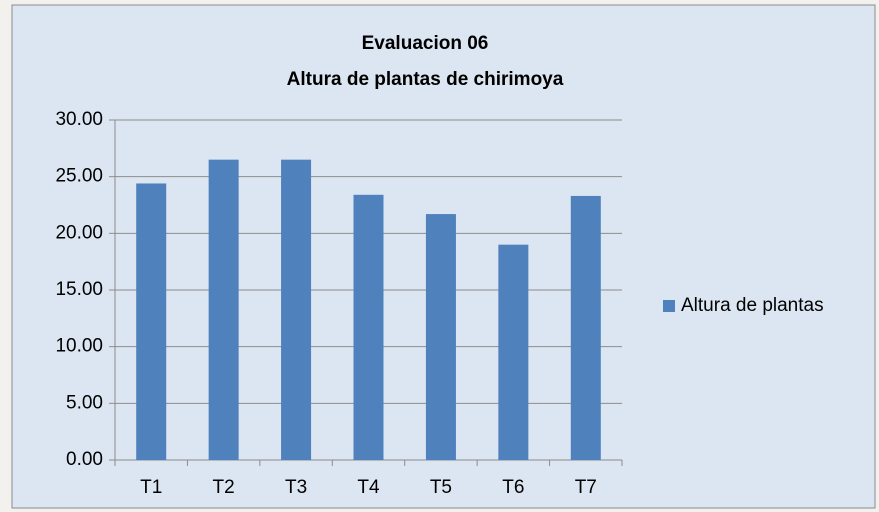  I want to click on y-tick-label: 5.00, so click(84, 402).